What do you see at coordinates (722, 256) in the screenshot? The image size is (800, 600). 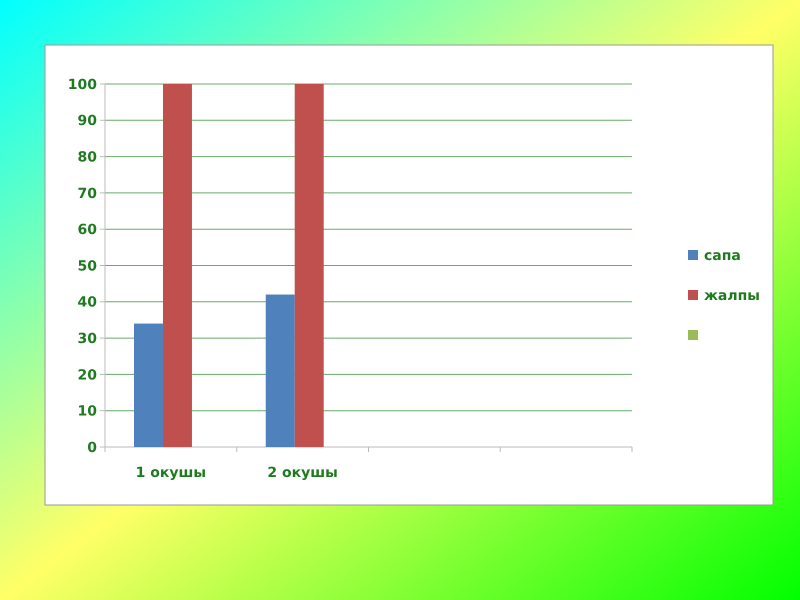 I see `legend-label: сапа` at bounding box center [722, 256].